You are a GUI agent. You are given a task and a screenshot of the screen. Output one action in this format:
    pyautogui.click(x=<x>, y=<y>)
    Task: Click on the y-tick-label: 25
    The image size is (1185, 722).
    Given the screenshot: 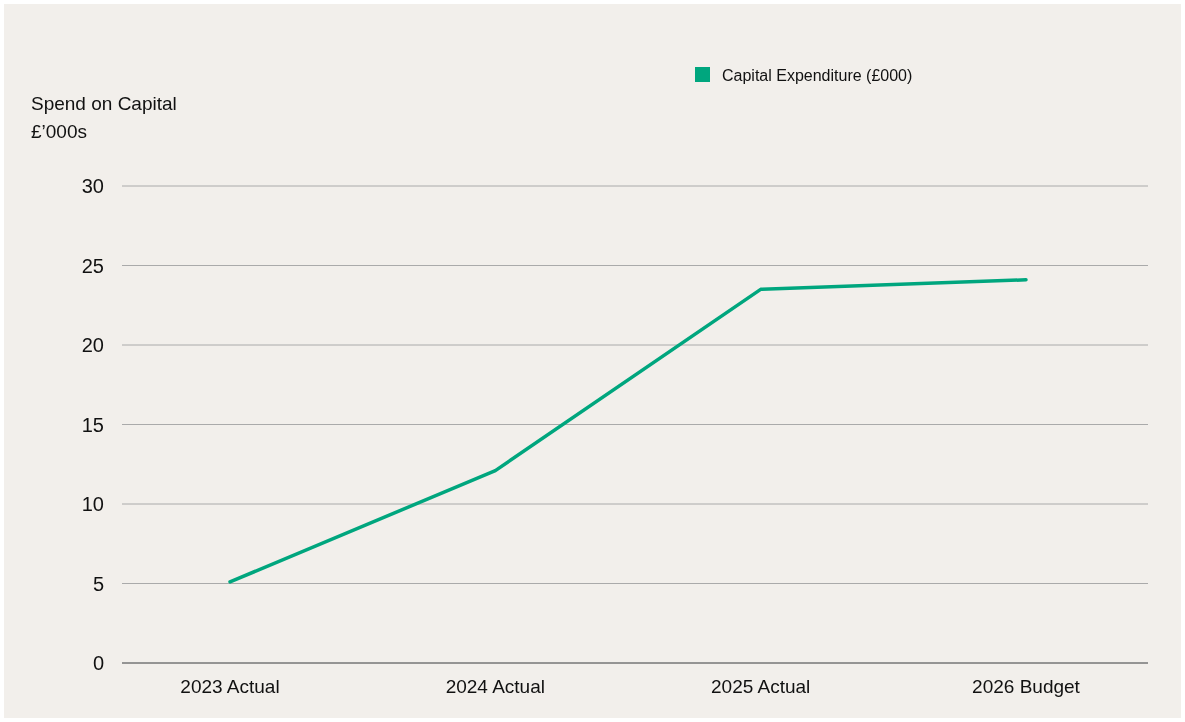 What is the action you would take?
    pyautogui.click(x=92, y=265)
    